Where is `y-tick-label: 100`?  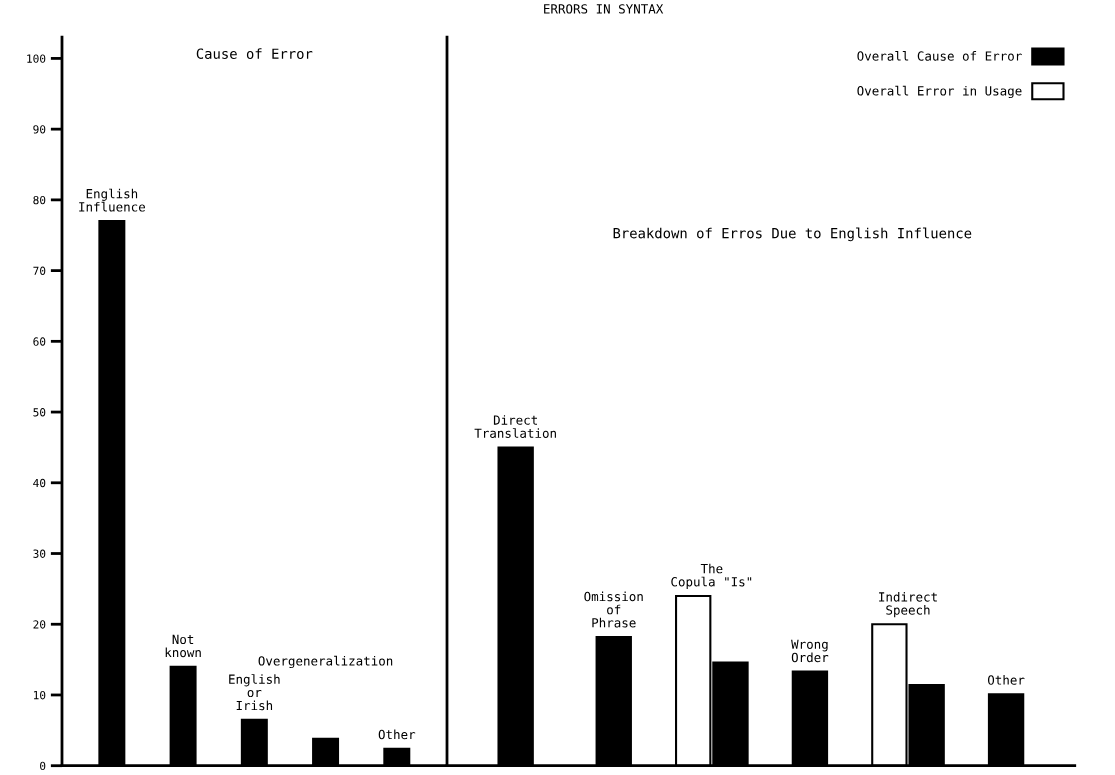 y-tick-label: 100 is located at coordinates (36, 58).